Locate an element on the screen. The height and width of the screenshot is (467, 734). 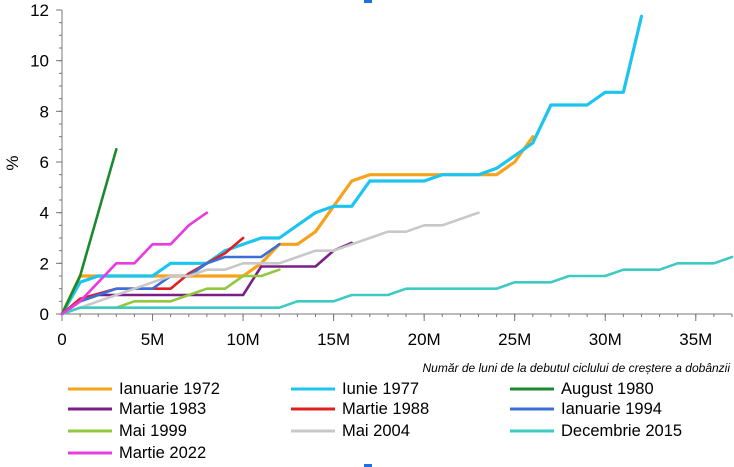
legend-label-martie-1988: Martie 1988 is located at coordinates (385, 409).